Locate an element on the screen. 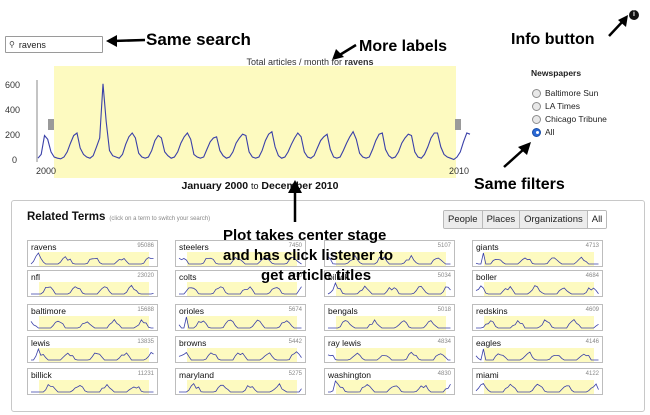 The image size is (650, 415). related-title-text: Related Terms is located at coordinates (66, 217).